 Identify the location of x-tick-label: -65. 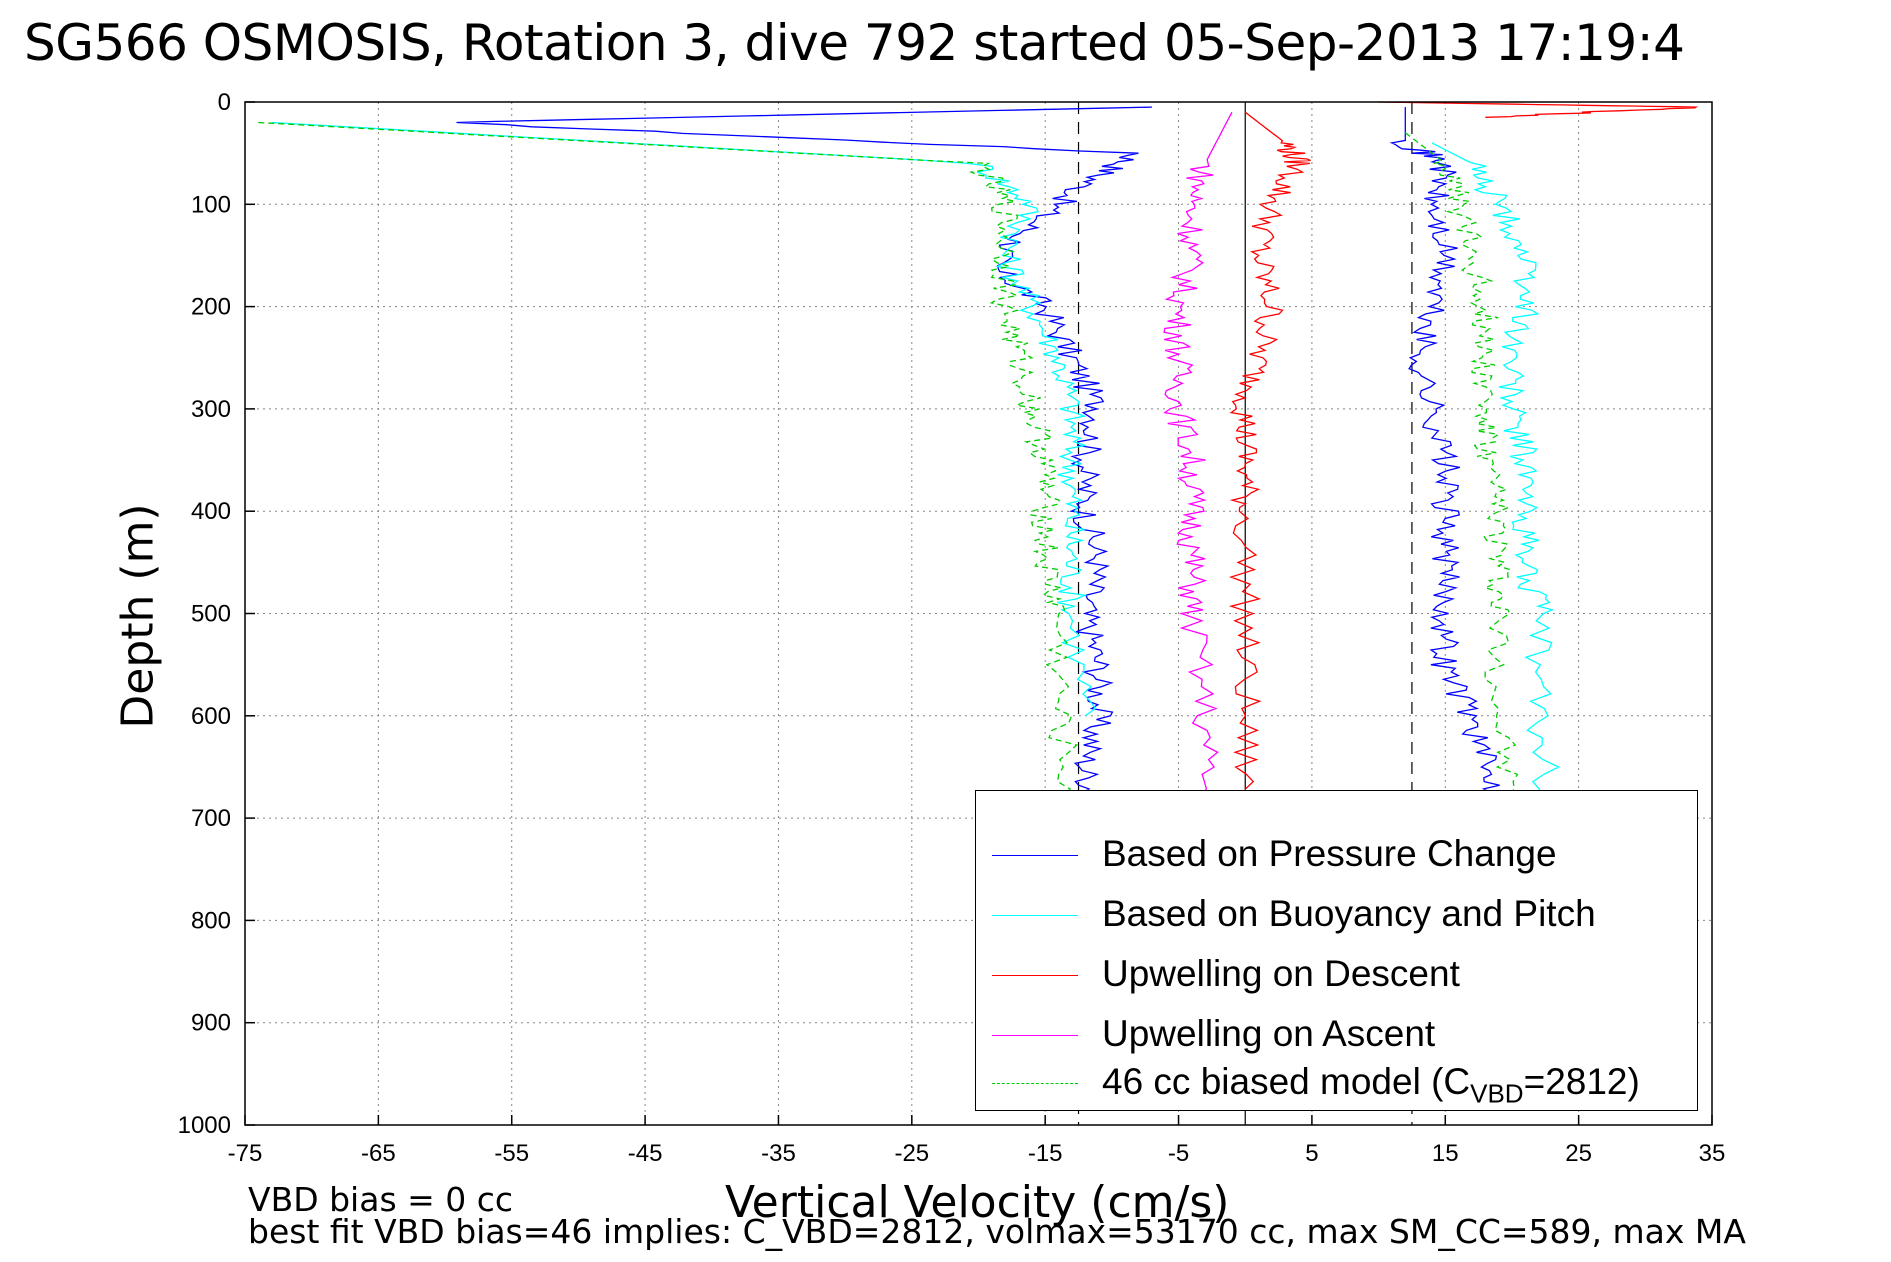
(378, 1153).